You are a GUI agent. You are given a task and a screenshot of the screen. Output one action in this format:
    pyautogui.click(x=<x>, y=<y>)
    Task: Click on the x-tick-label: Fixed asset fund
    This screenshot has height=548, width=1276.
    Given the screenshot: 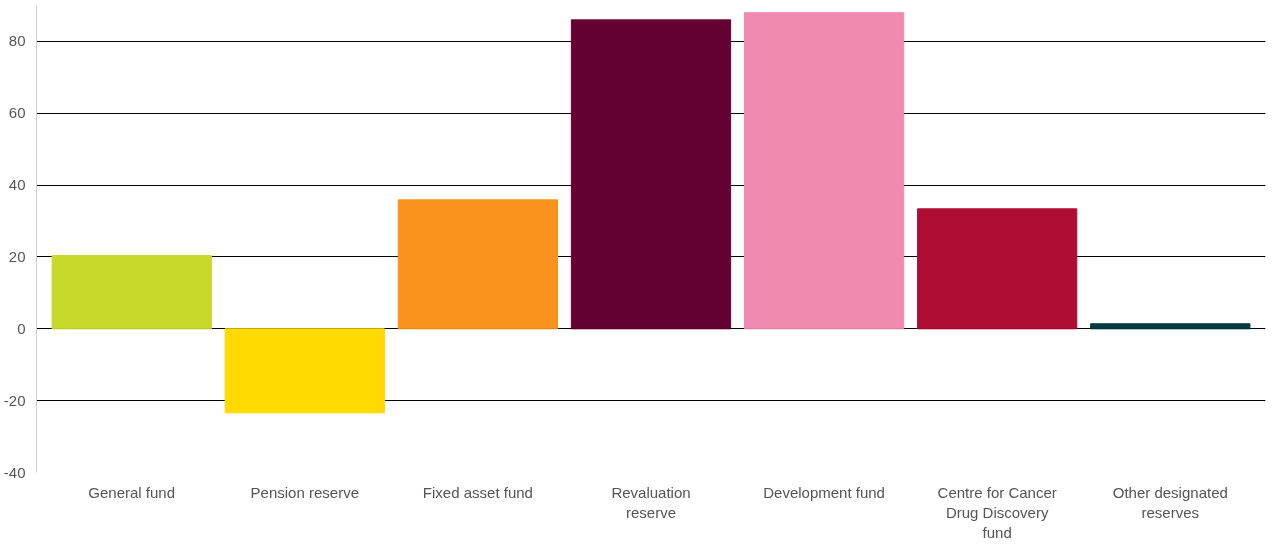 What is the action you would take?
    pyautogui.click(x=477, y=492)
    